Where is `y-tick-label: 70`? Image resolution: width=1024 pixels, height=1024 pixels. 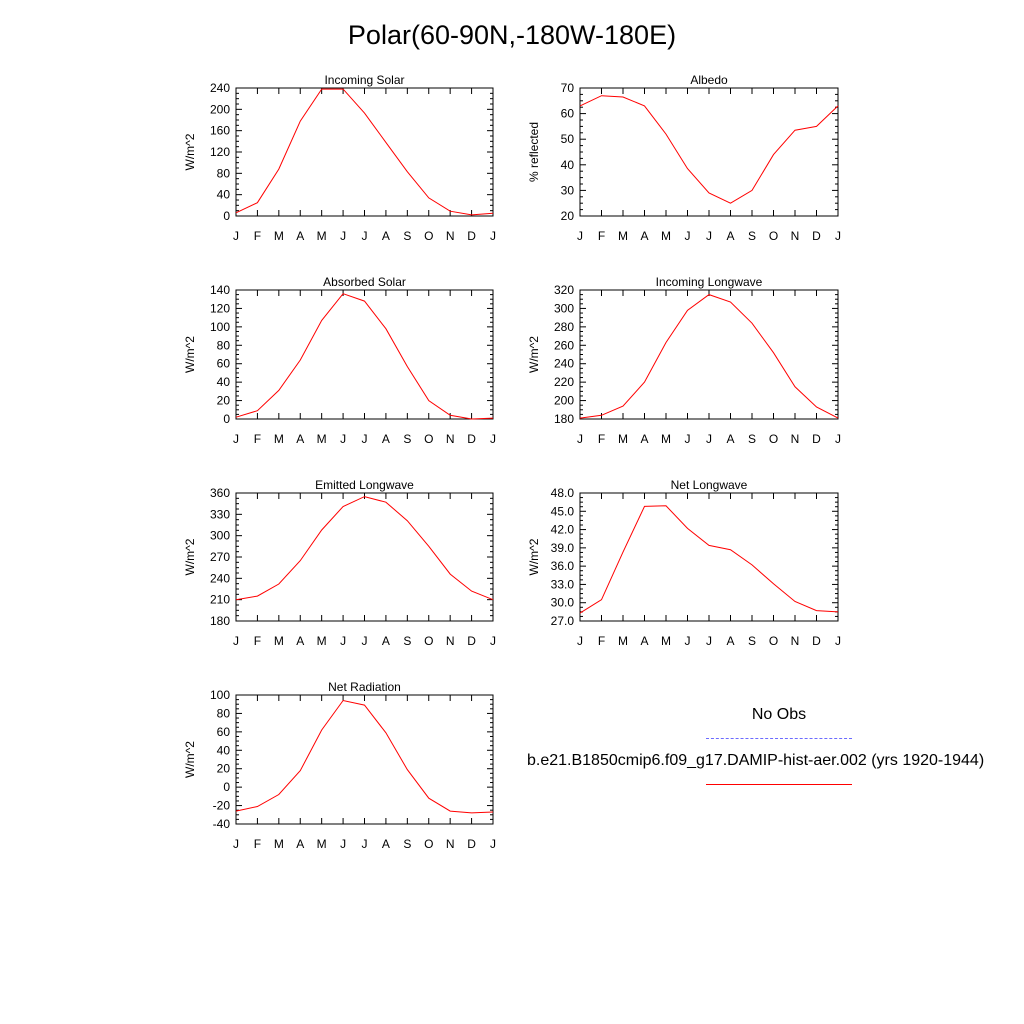 y-tick-label: 70 is located at coordinates (568, 88).